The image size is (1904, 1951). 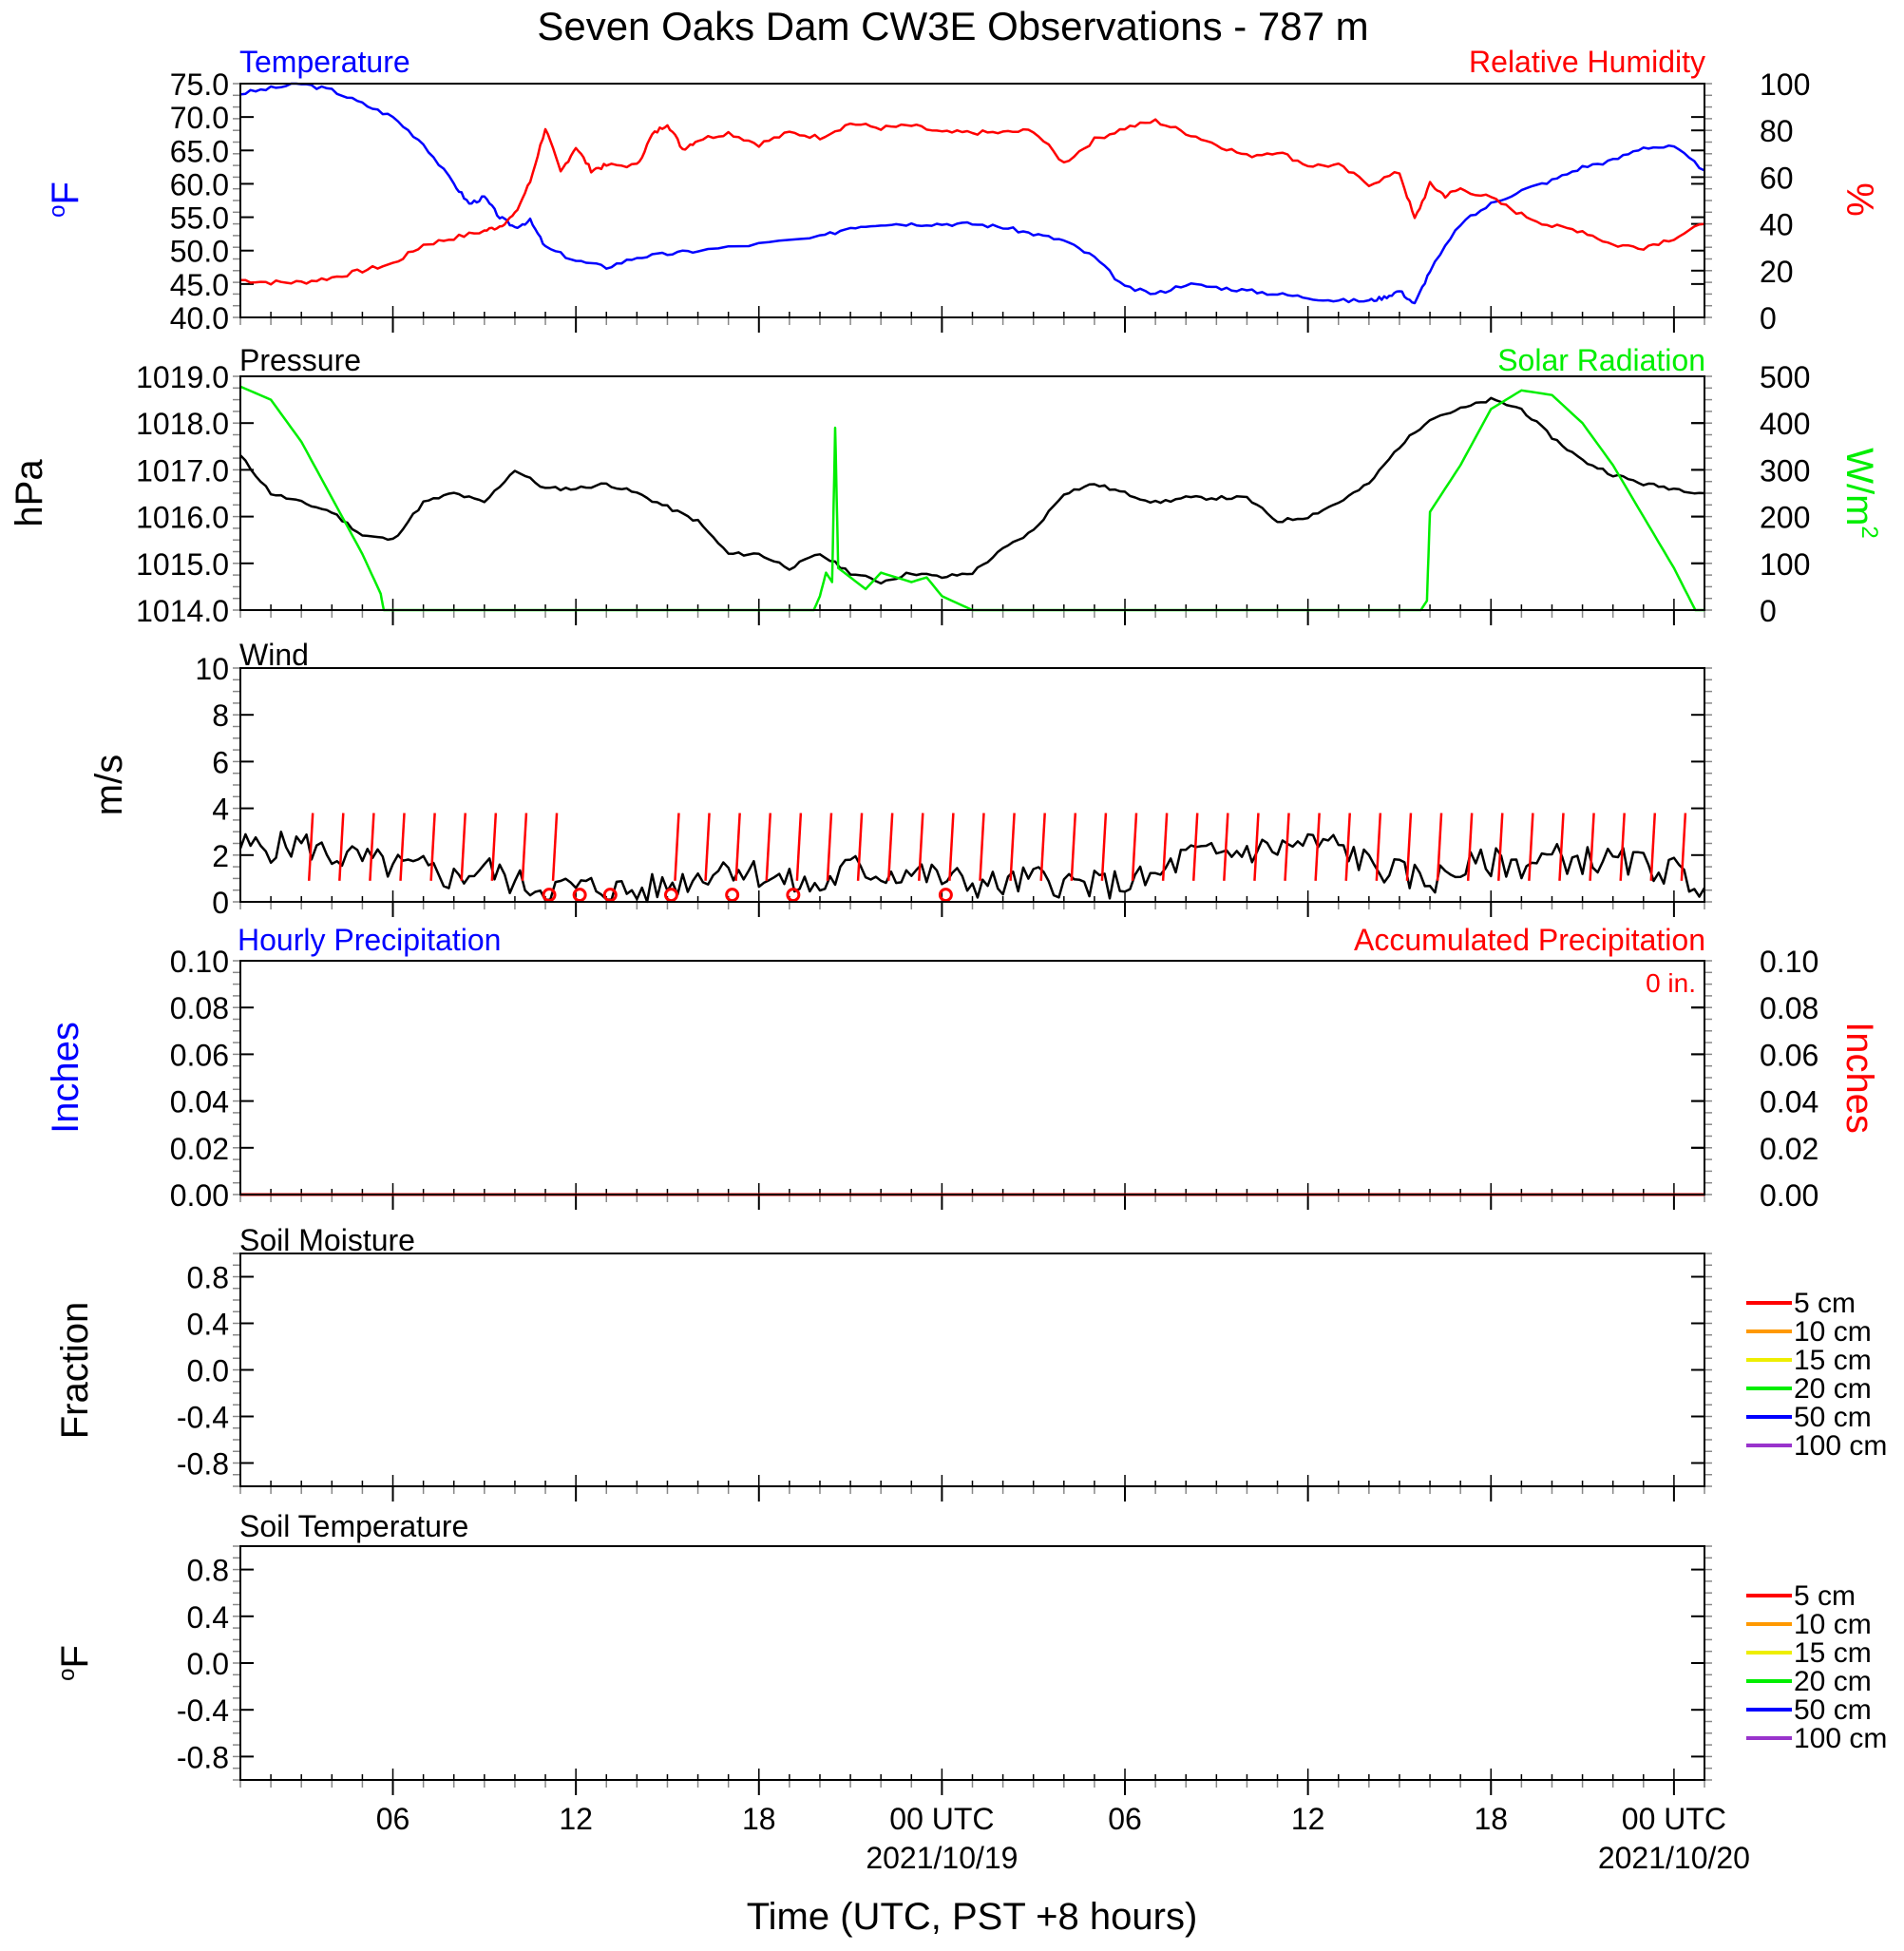 What do you see at coordinates (182, 470) in the screenshot?
I see `pressure-tick-label: 1017.0` at bounding box center [182, 470].